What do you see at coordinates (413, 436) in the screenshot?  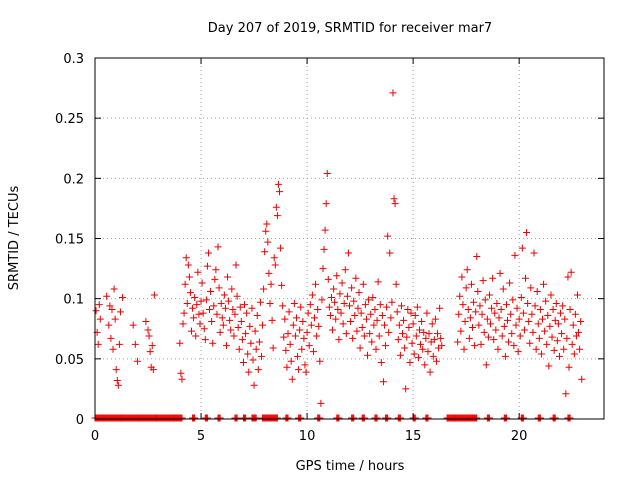 I see `x-tick-label: 15` at bounding box center [413, 436].